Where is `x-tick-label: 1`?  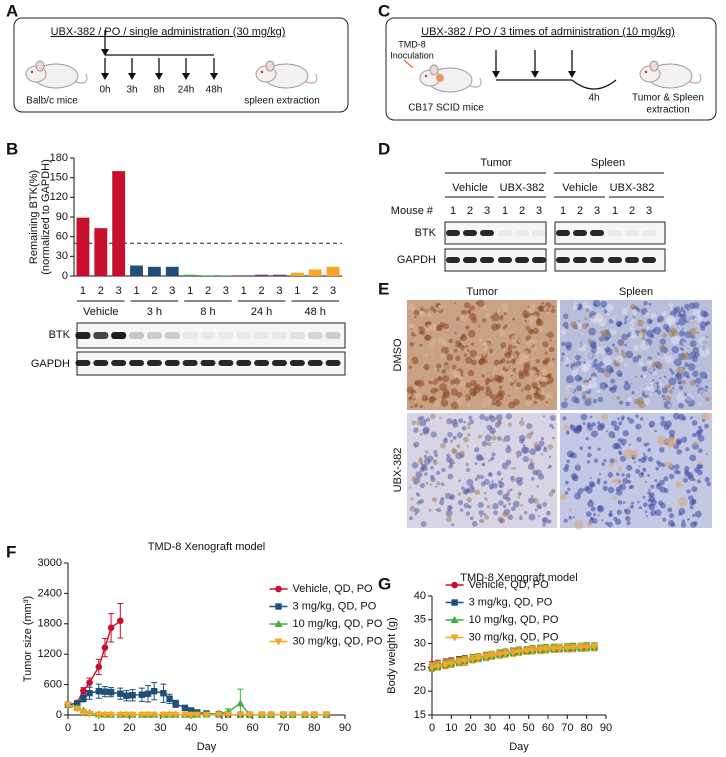 x-tick-label: 1 is located at coordinates (244, 291).